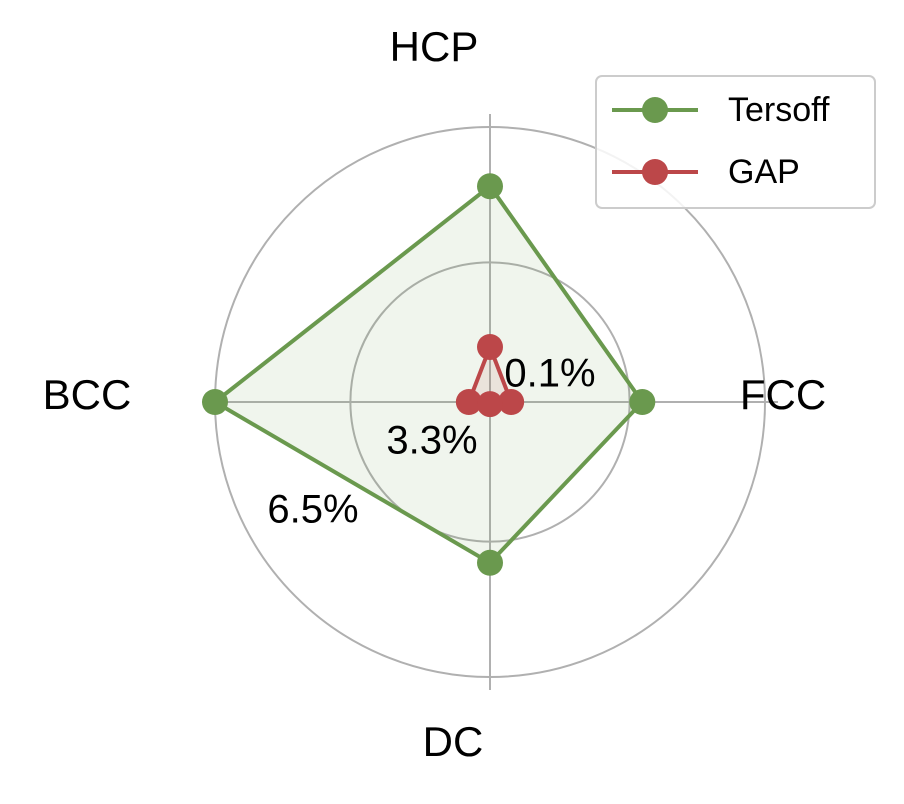 The image size is (904, 804). What do you see at coordinates (783, 394) in the screenshot?
I see `category-label: FCC` at bounding box center [783, 394].